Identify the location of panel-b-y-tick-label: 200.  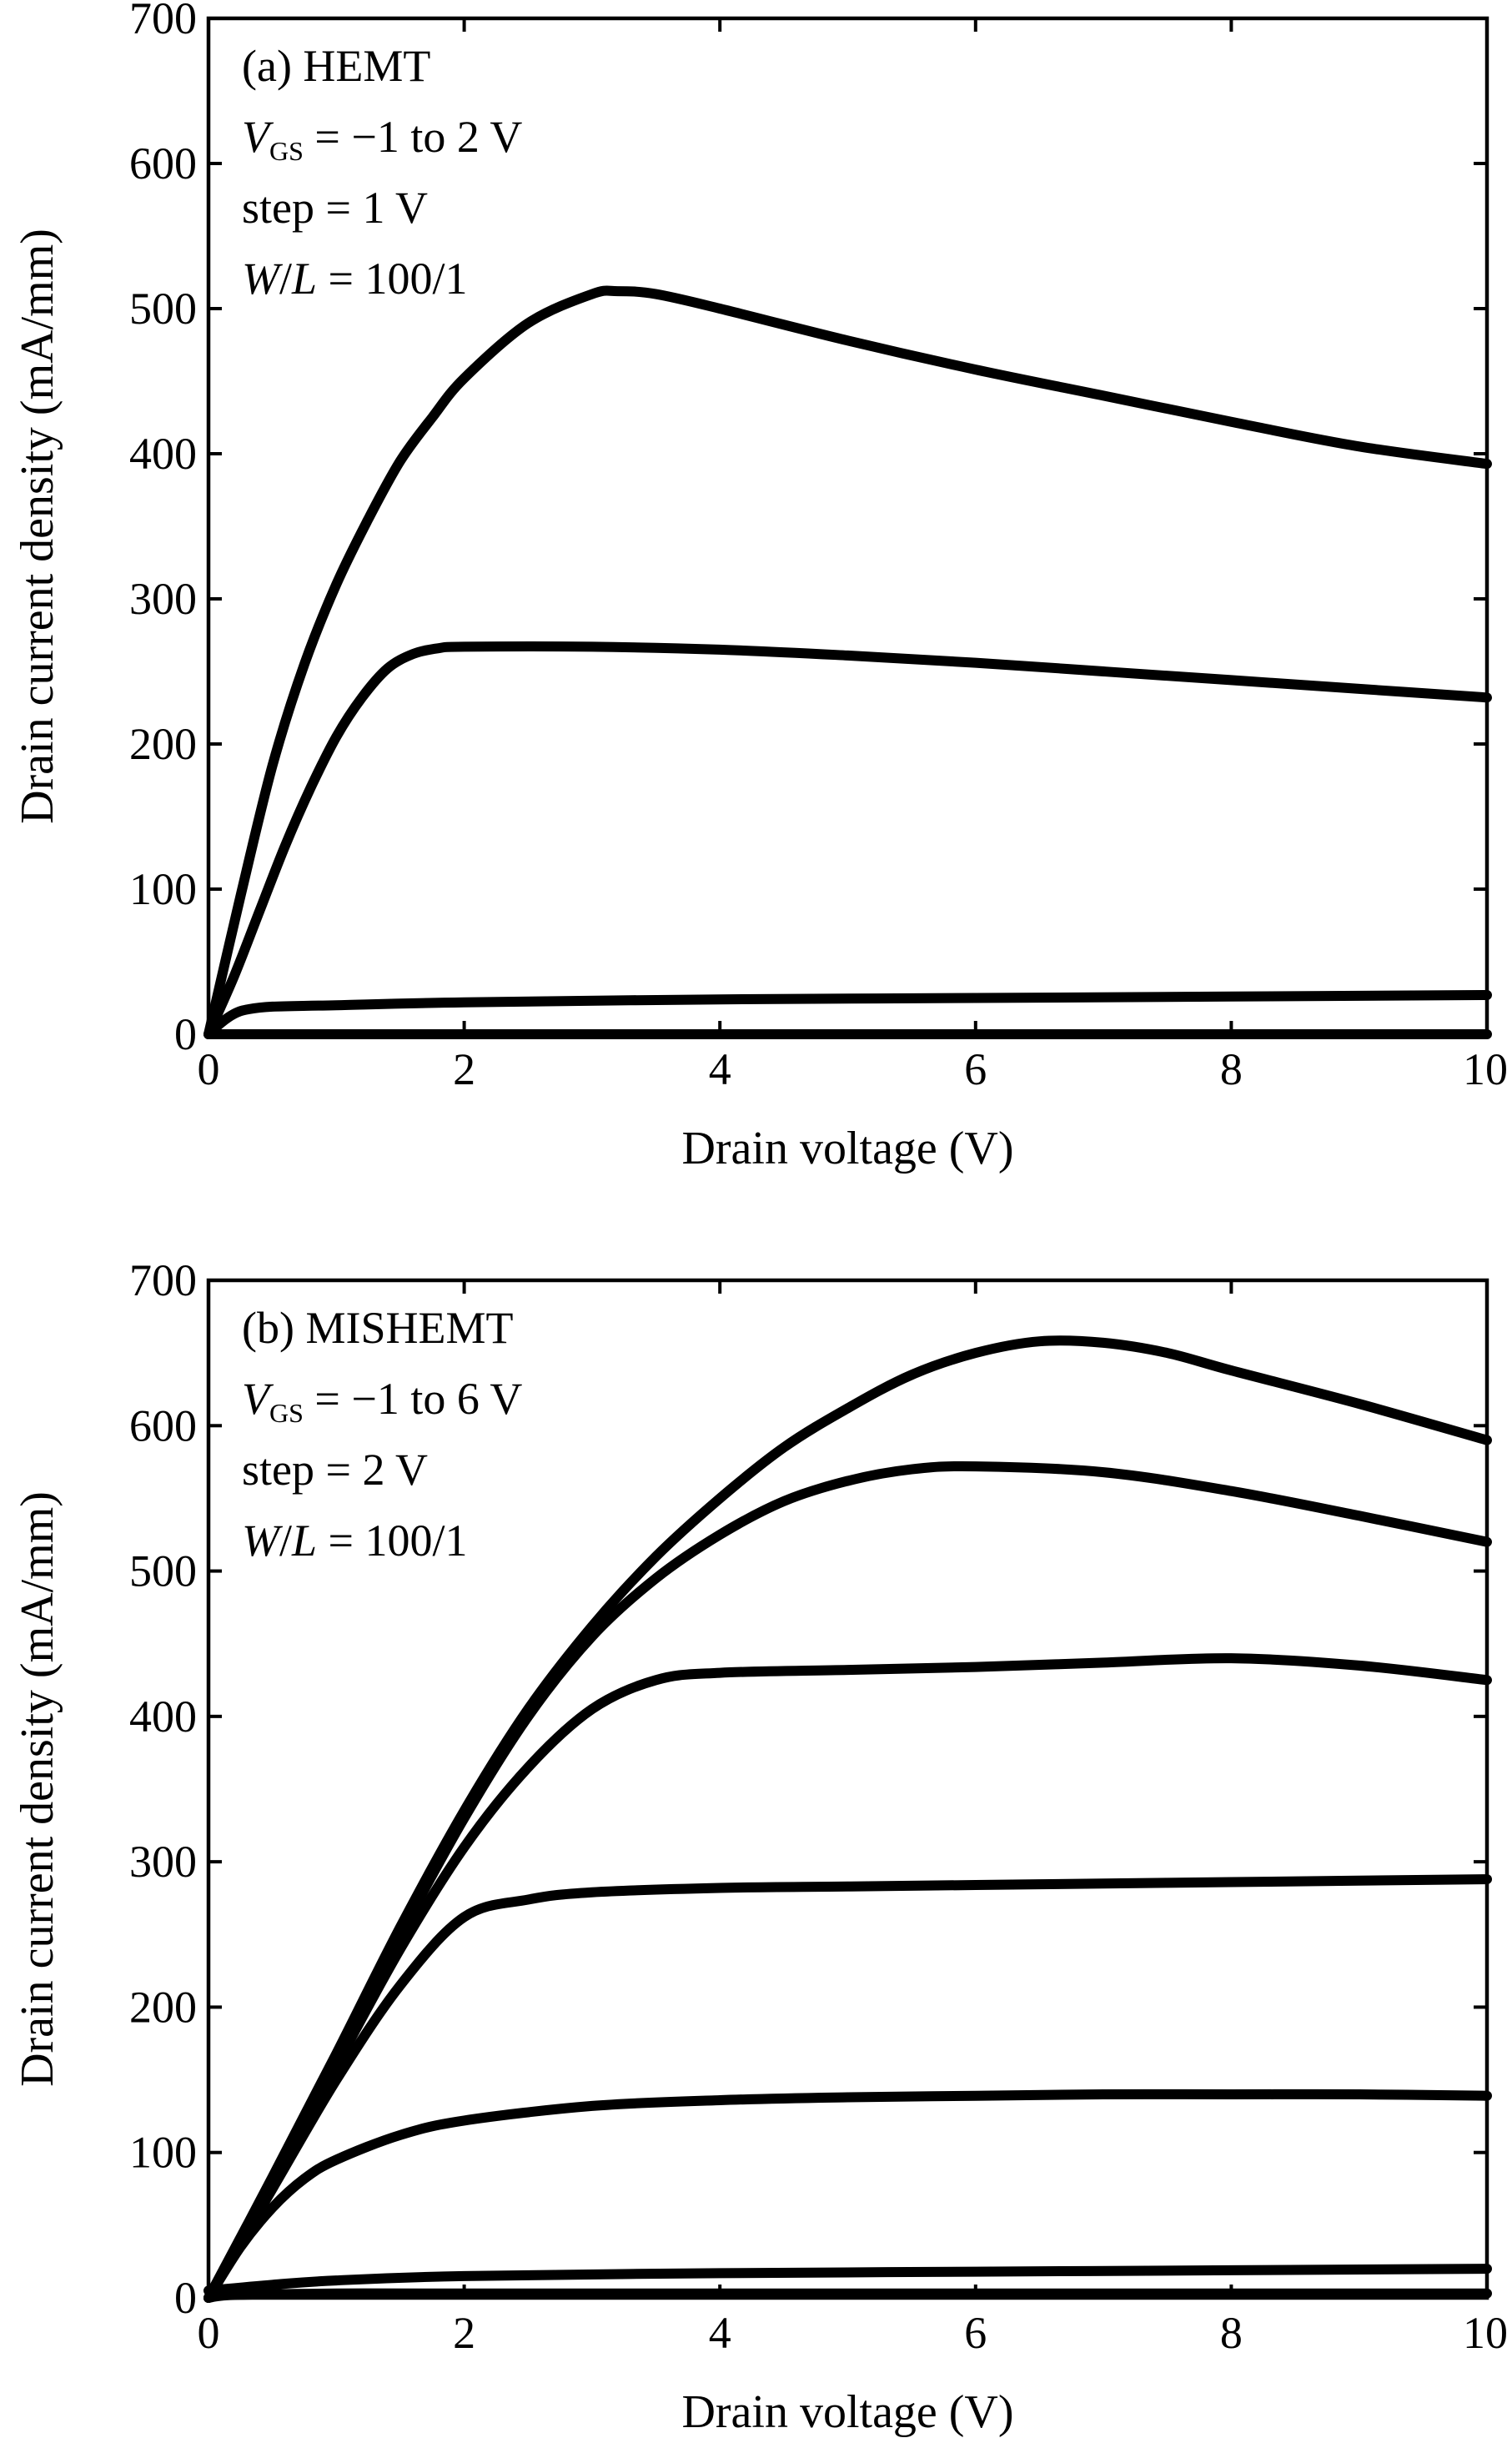
(163, 2007).